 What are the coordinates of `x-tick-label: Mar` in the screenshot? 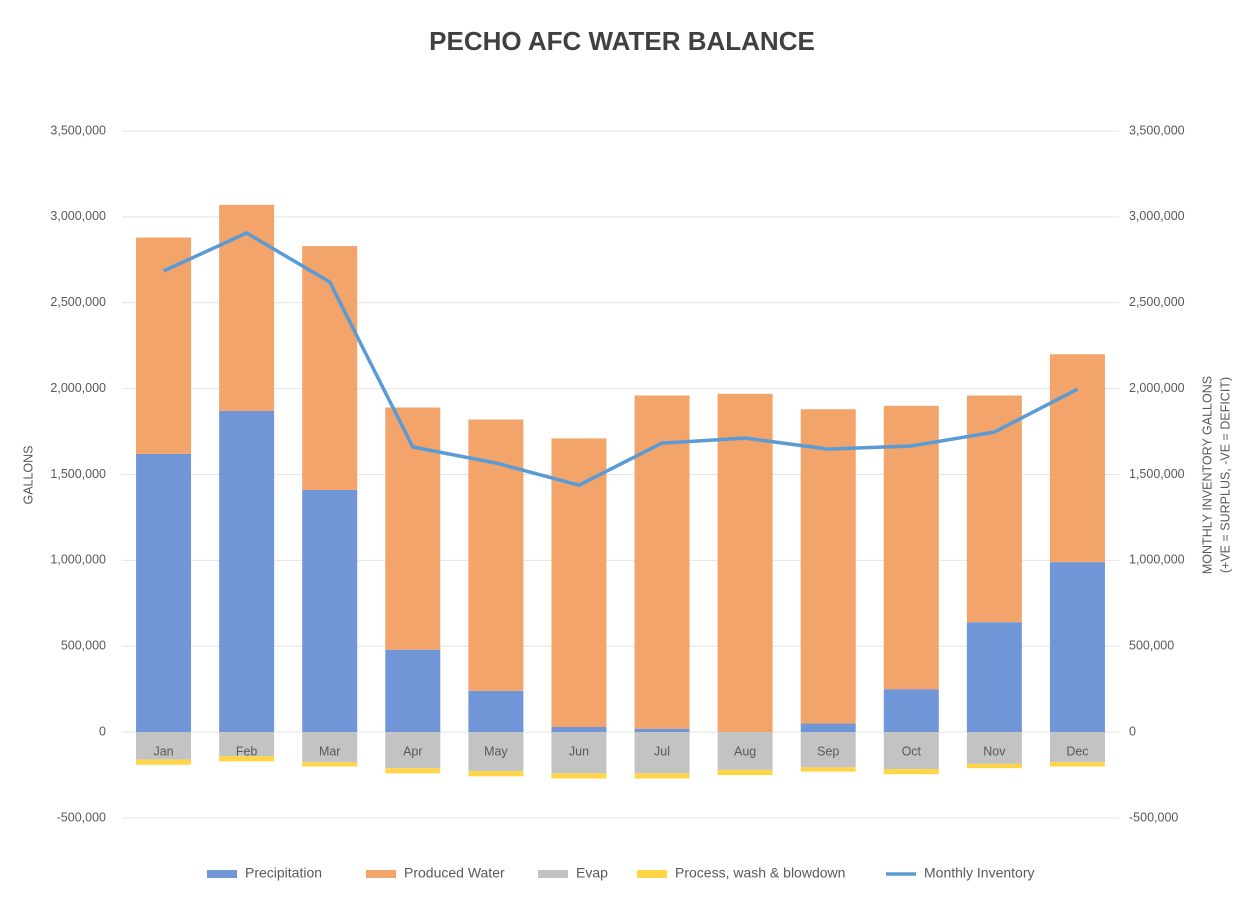 It's located at (330, 751).